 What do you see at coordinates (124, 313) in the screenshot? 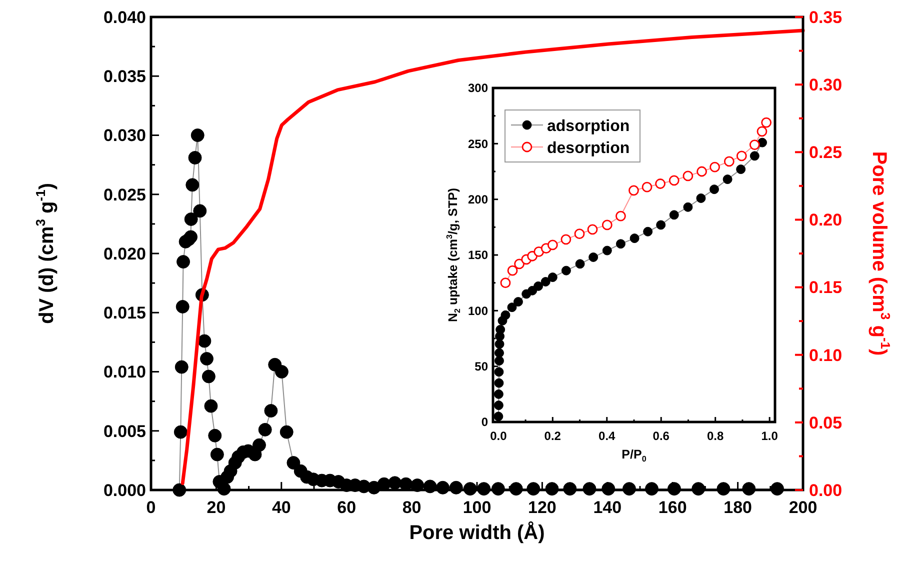
I see `y-tick-label: 0.015` at bounding box center [124, 313].